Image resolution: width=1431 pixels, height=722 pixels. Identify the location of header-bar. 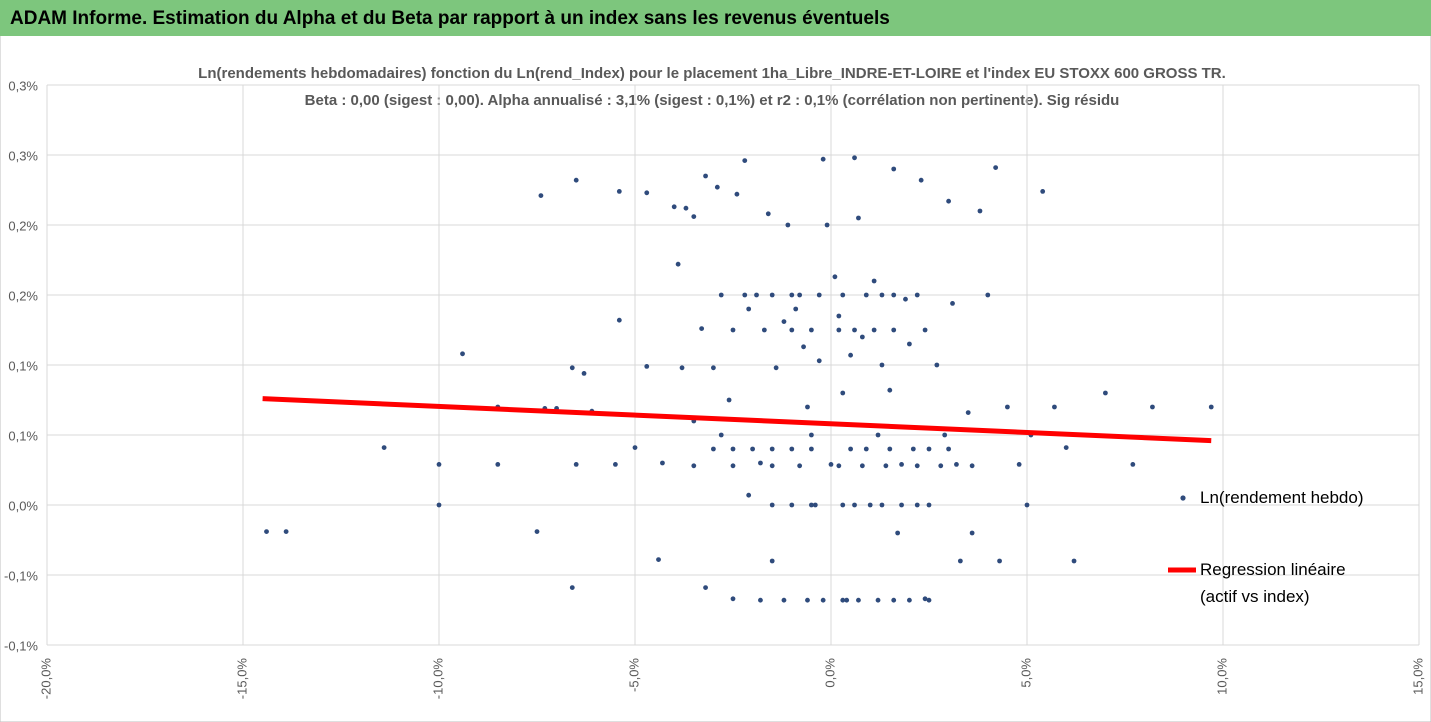
(715, 18).